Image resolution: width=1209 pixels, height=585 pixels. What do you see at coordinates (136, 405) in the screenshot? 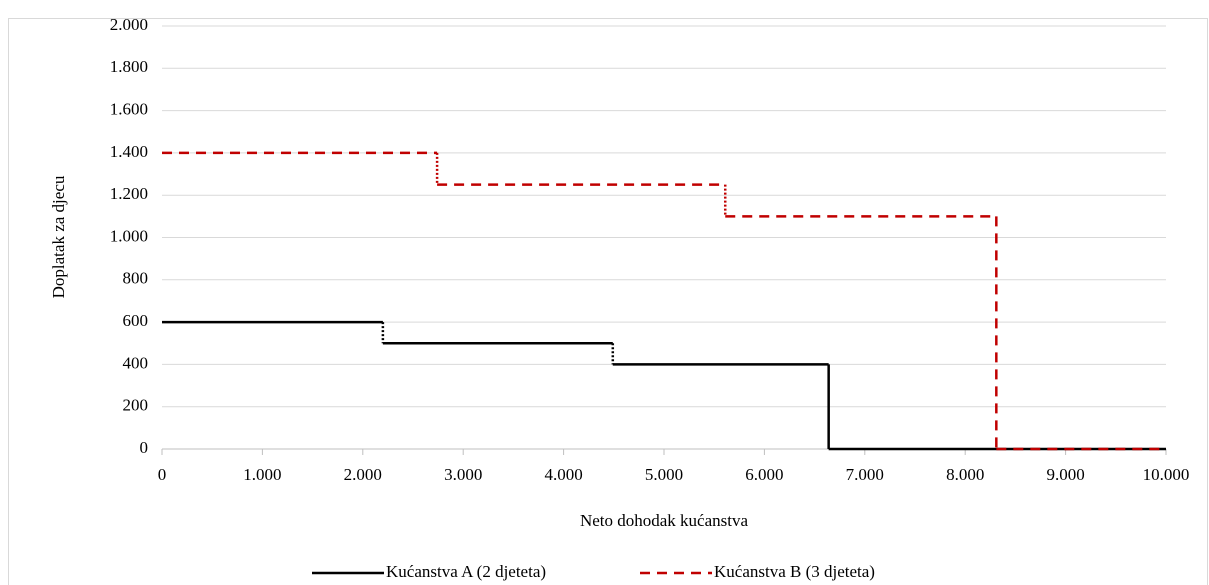
I see `y-tick-label: 200` at bounding box center [136, 405].